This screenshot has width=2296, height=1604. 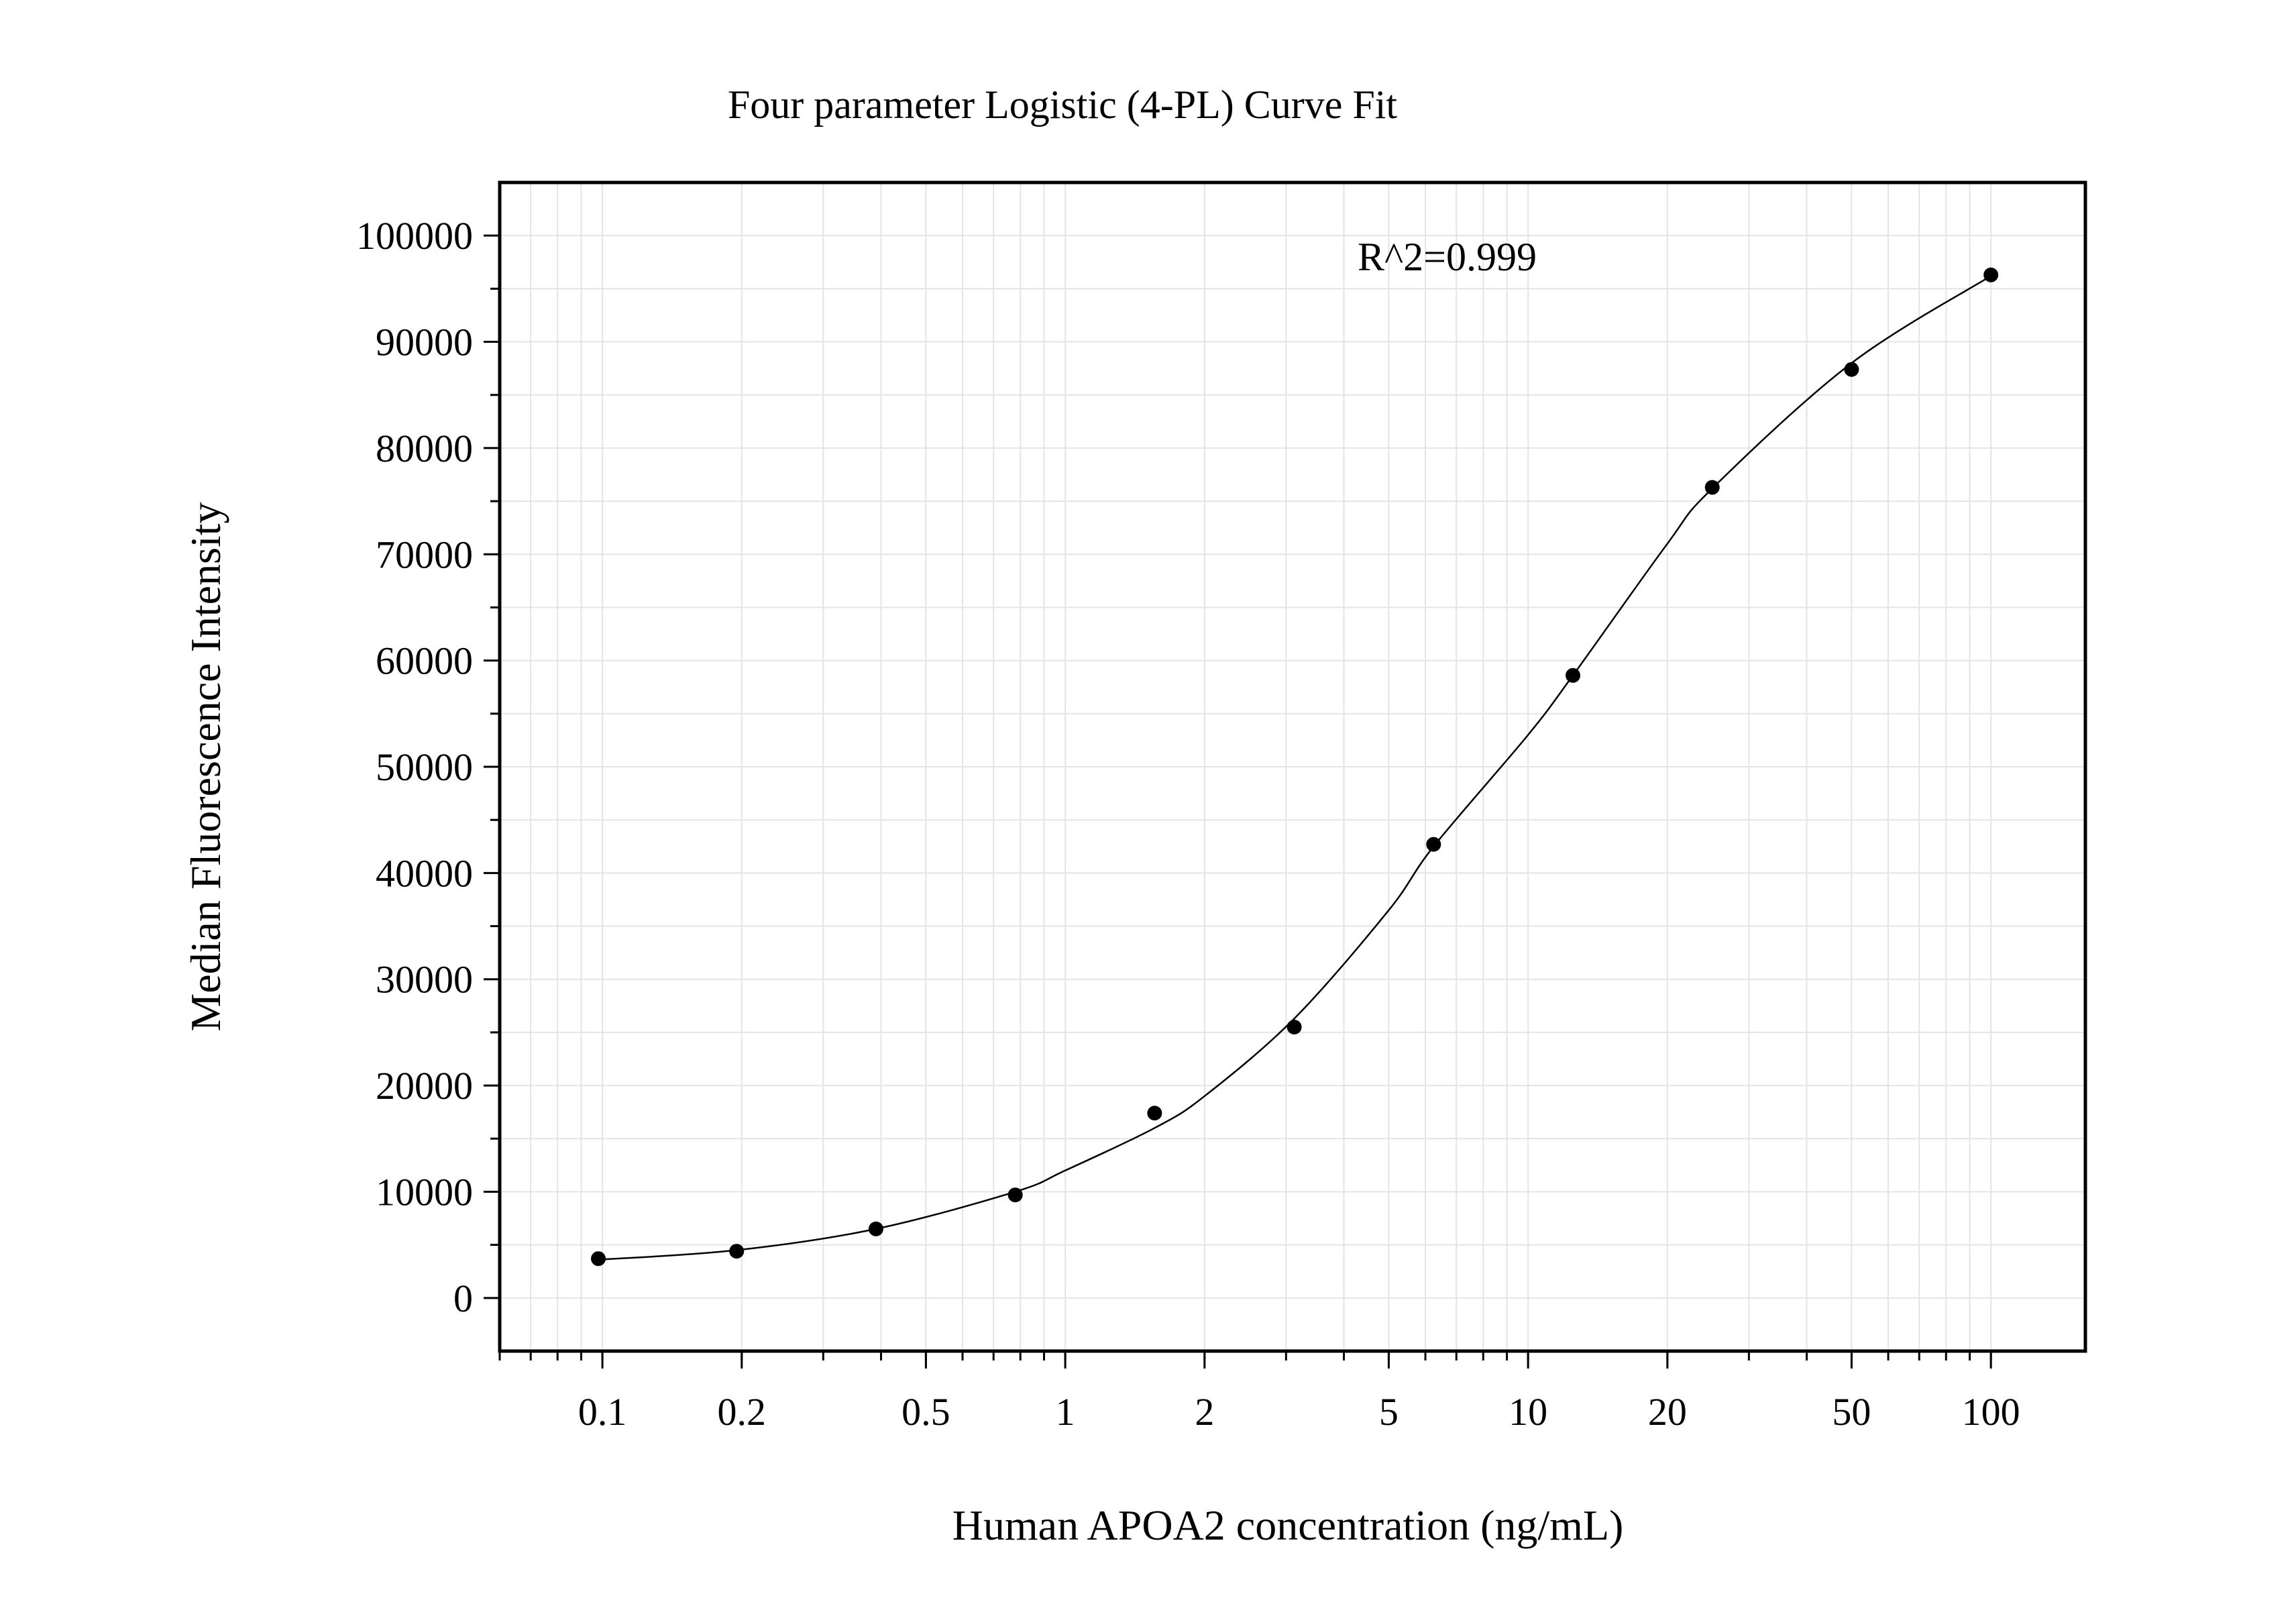 I want to click on y-axis-title: Median Fluorescence Intensity, so click(x=205, y=766).